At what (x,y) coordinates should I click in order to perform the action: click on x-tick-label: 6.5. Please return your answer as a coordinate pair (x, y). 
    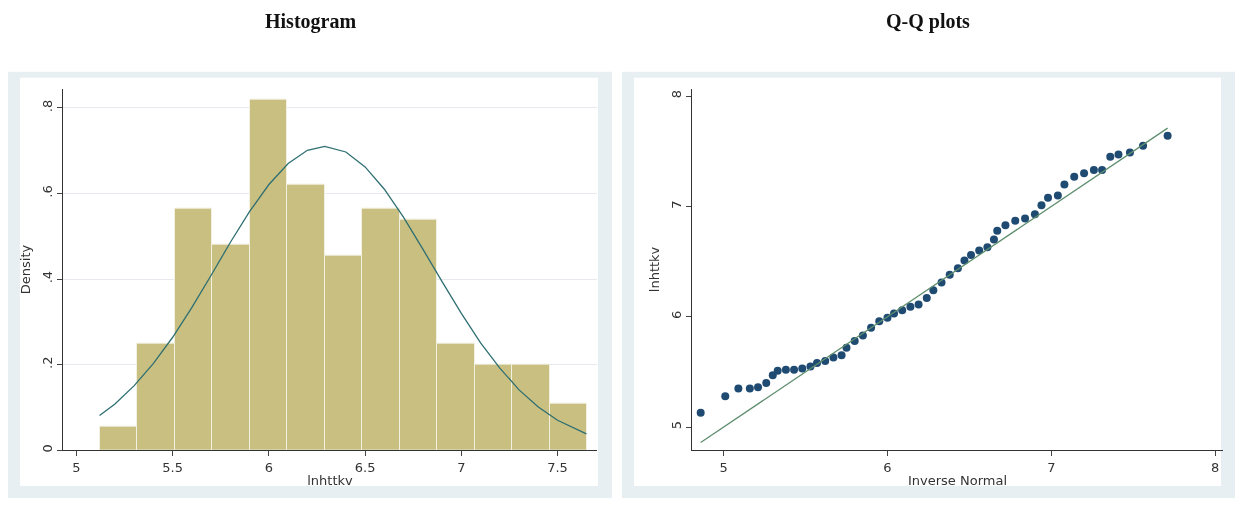
    Looking at the image, I should click on (365, 467).